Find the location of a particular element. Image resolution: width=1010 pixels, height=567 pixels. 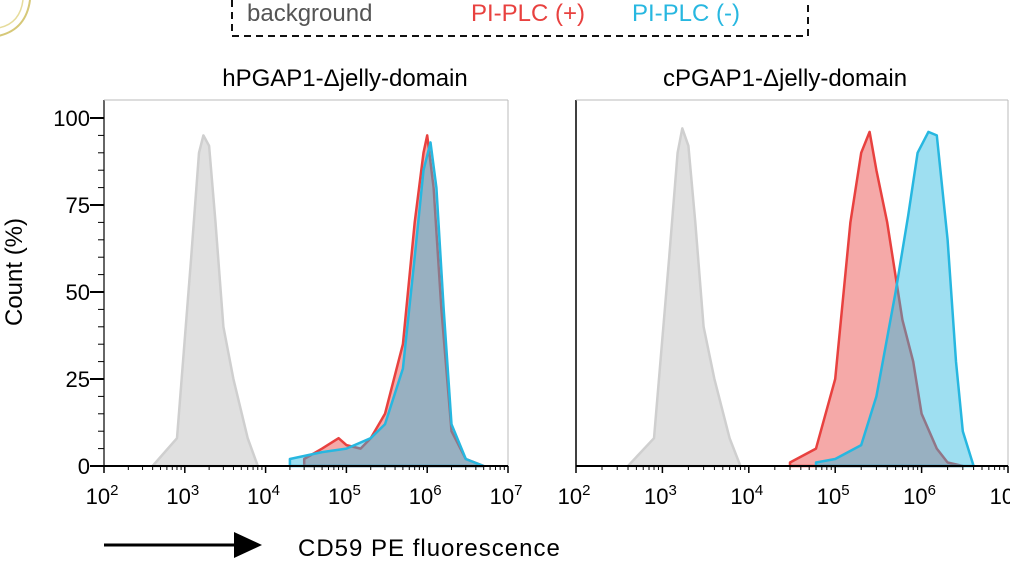

corner-logo-inner is located at coordinates (12, 14).